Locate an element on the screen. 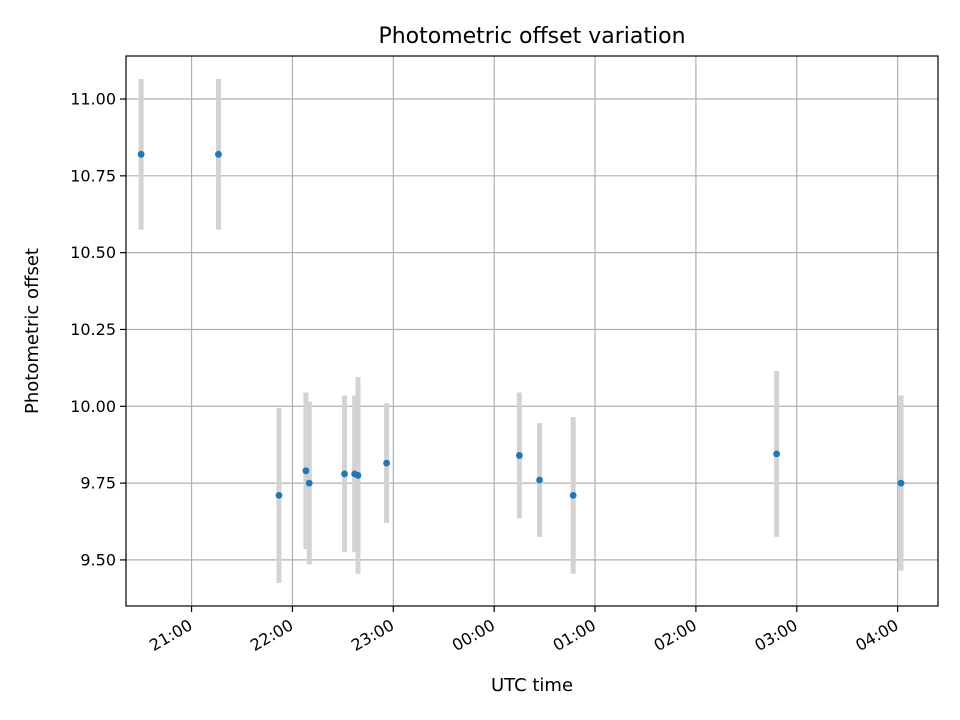 The width and height of the screenshot is (960, 720). y-tick-label: 11.00 is located at coordinates (93, 99).